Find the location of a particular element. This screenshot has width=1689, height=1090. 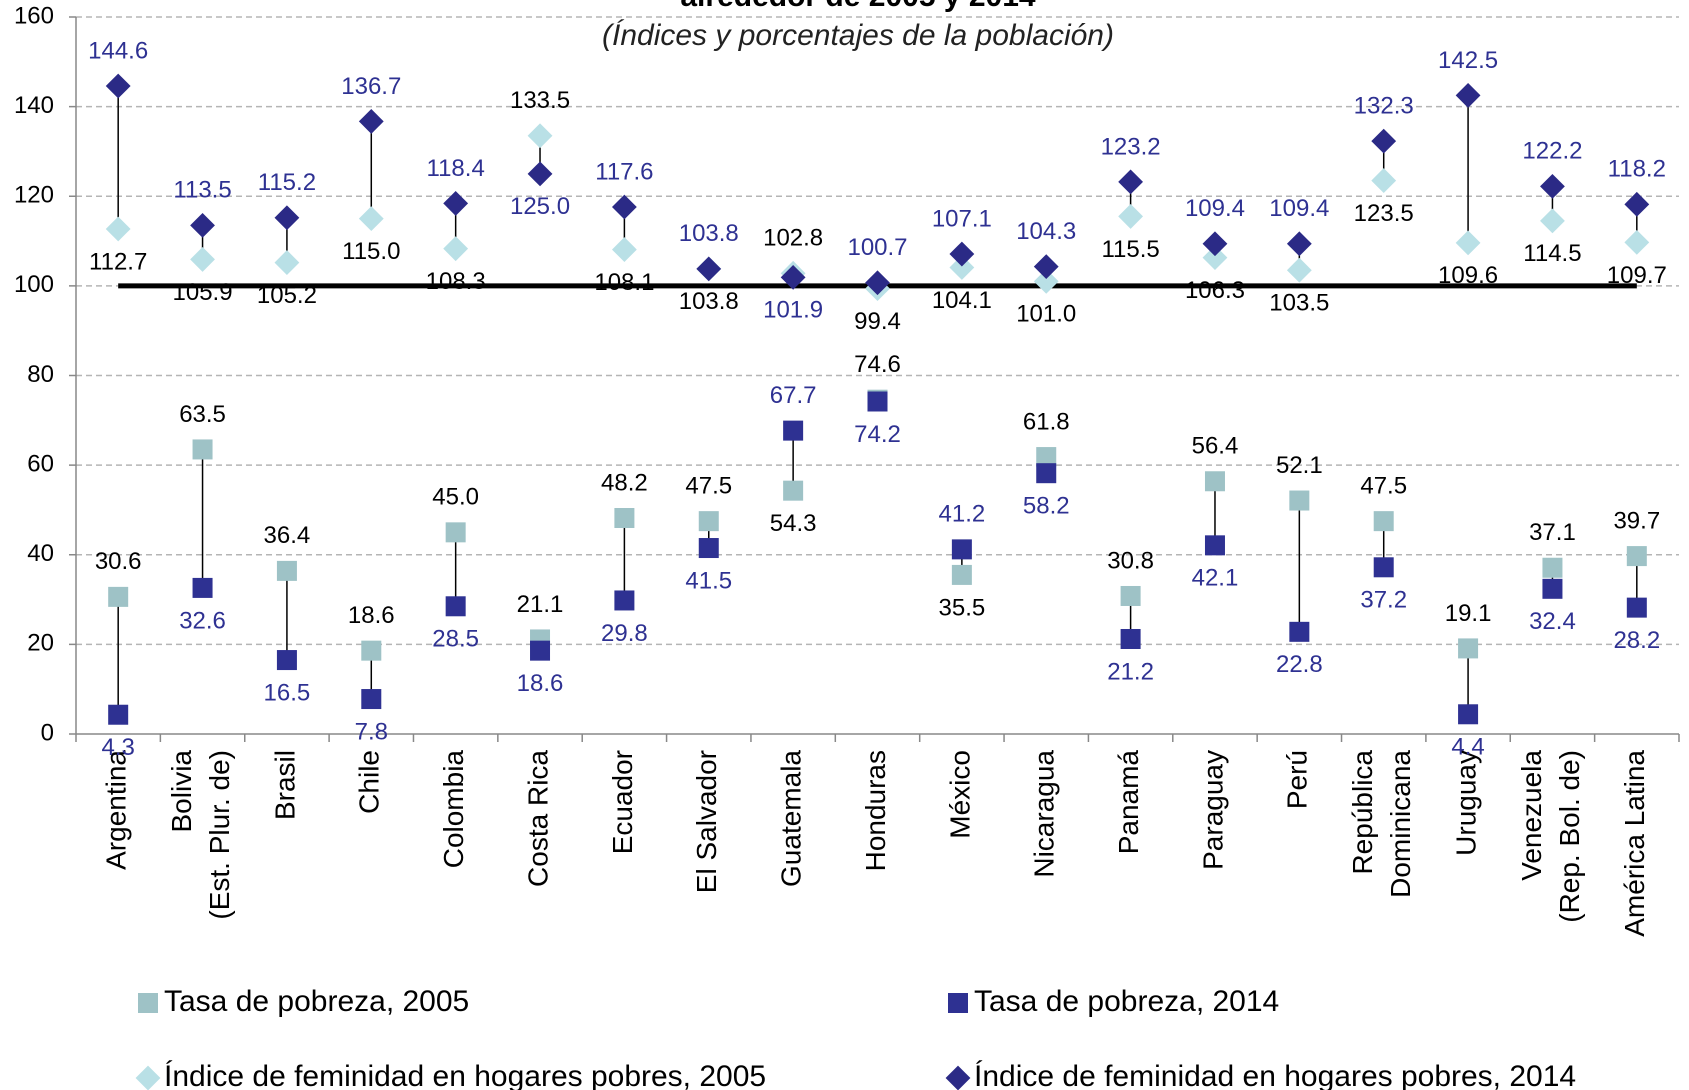

data-label: 101.9 is located at coordinates (793, 310).